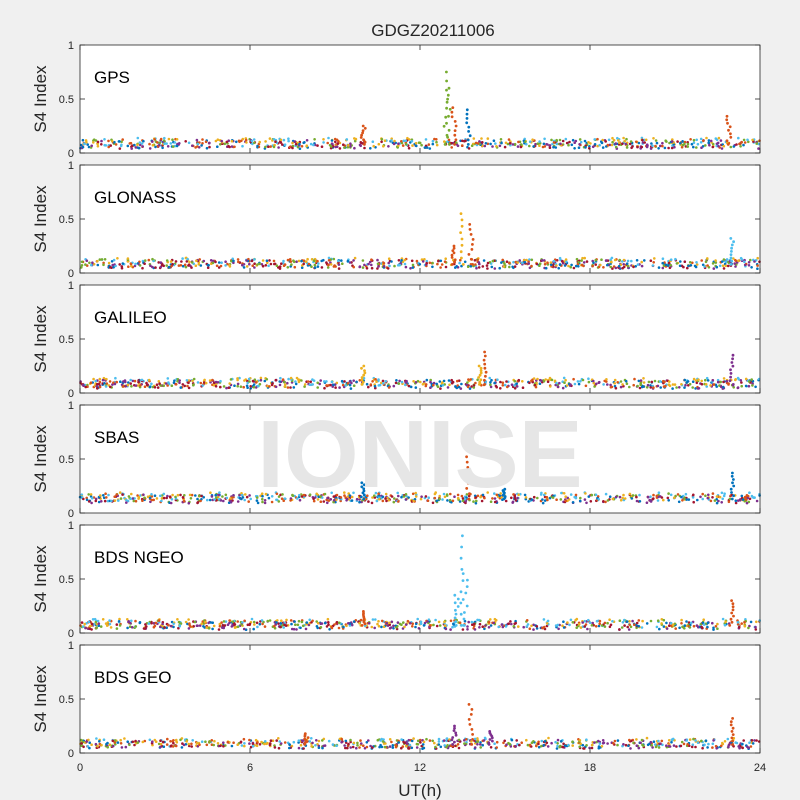  What do you see at coordinates (432, 30) in the screenshot?
I see `figure-title: GDGZ20211006` at bounding box center [432, 30].